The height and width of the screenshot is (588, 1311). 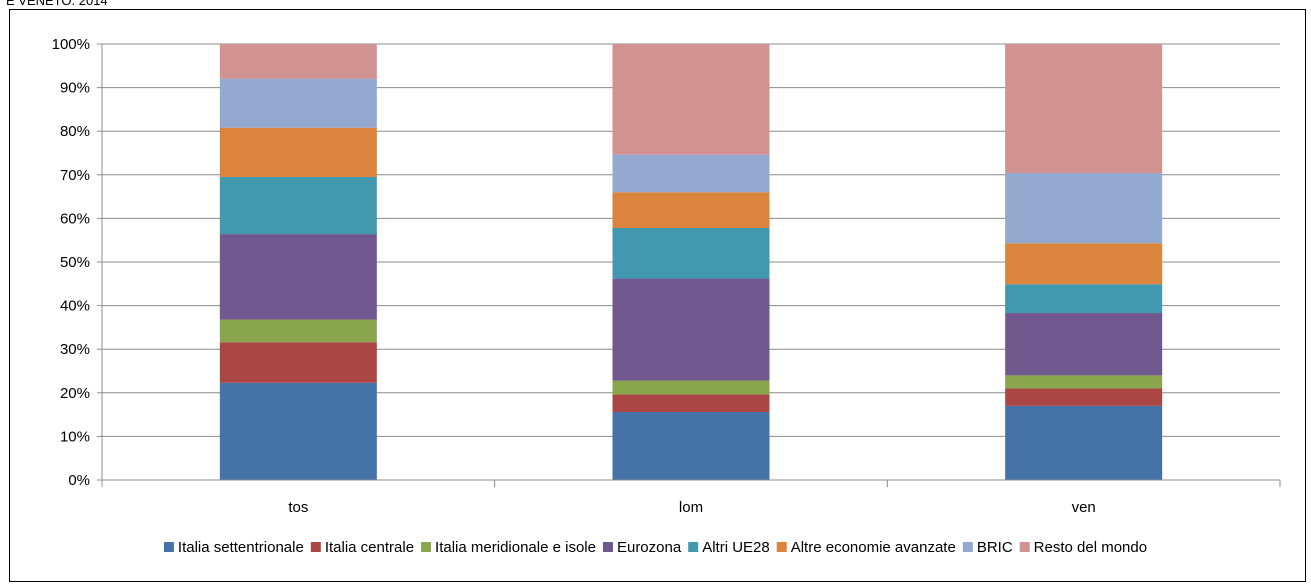 I want to click on legend-item: Italia settentrionale, so click(x=233, y=547).